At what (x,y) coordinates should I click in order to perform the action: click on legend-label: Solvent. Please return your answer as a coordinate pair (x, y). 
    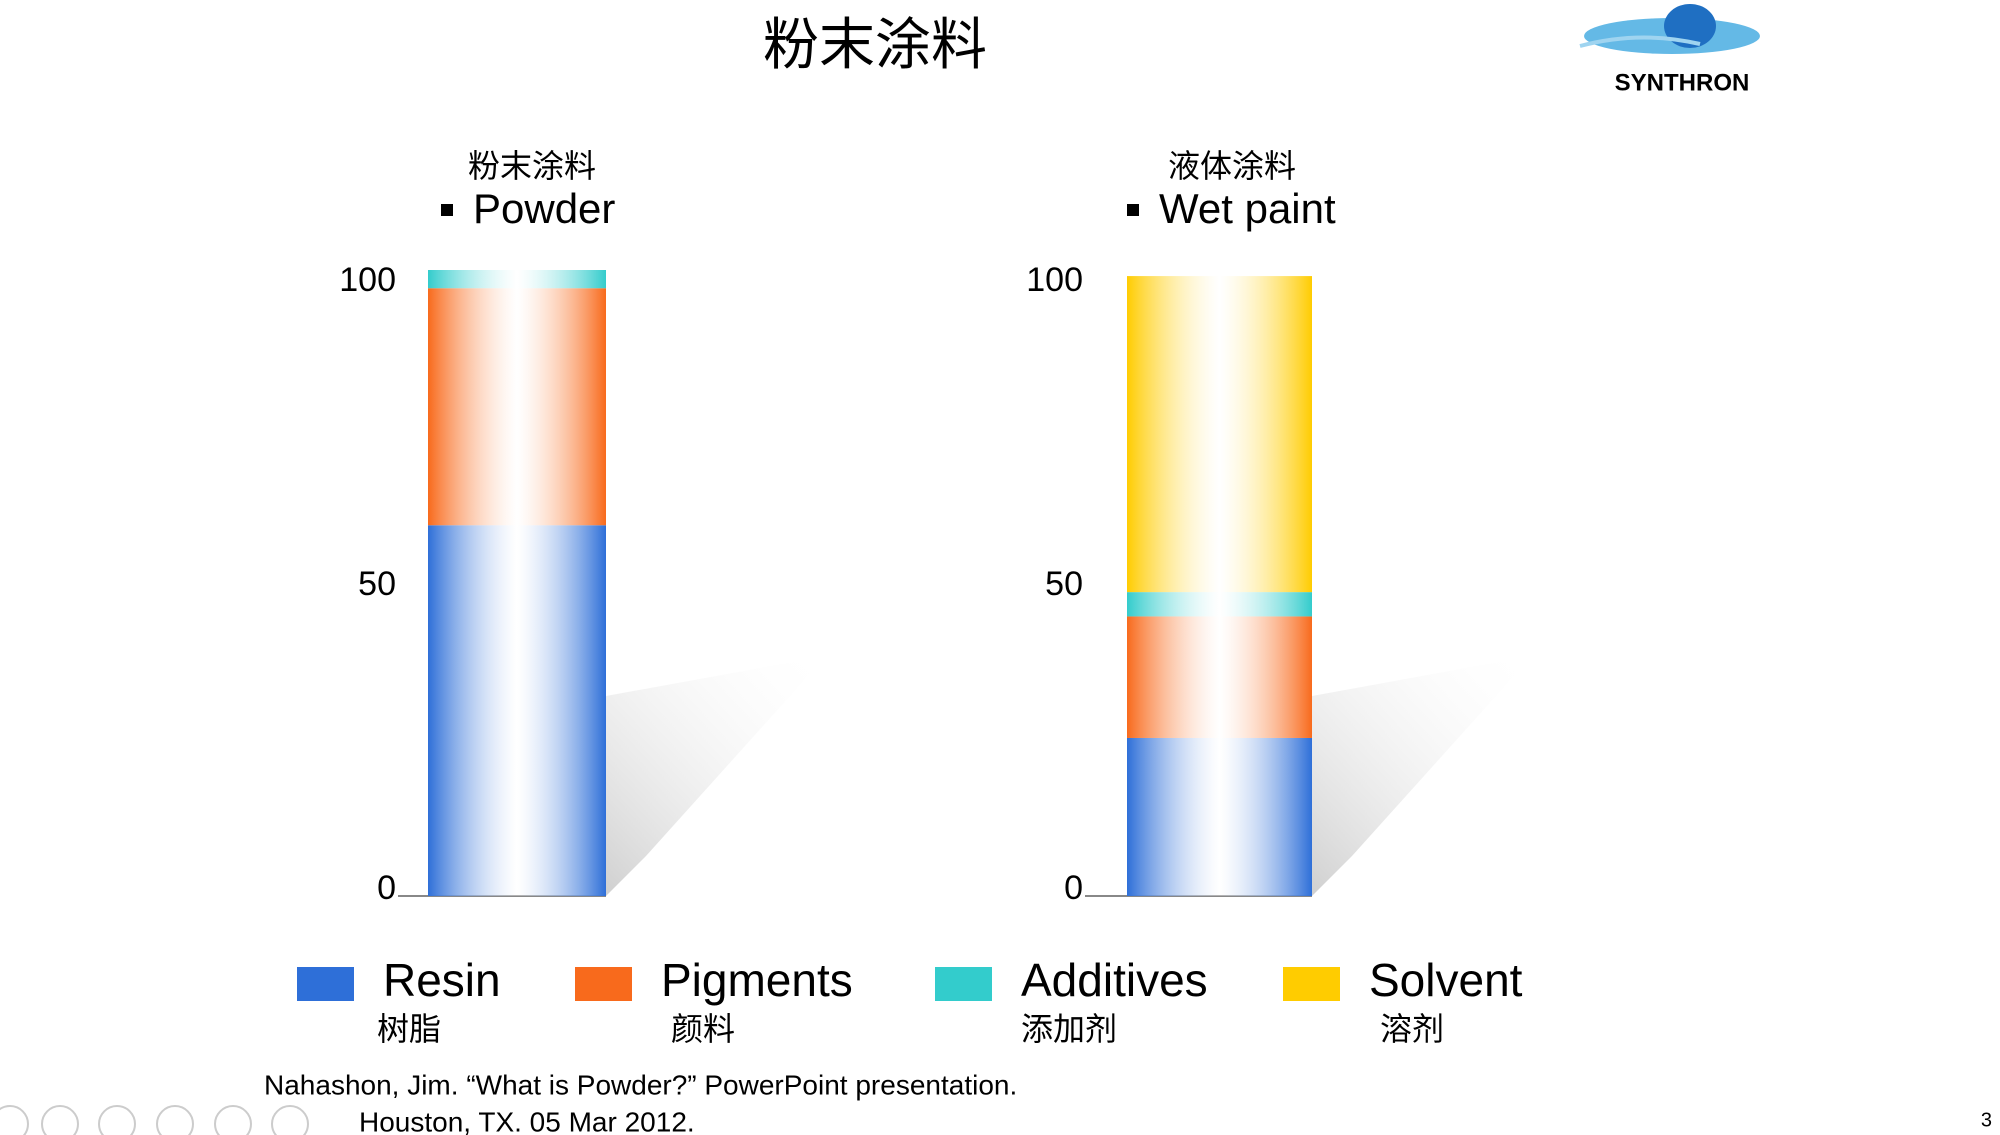
    Looking at the image, I should click on (1446, 980).